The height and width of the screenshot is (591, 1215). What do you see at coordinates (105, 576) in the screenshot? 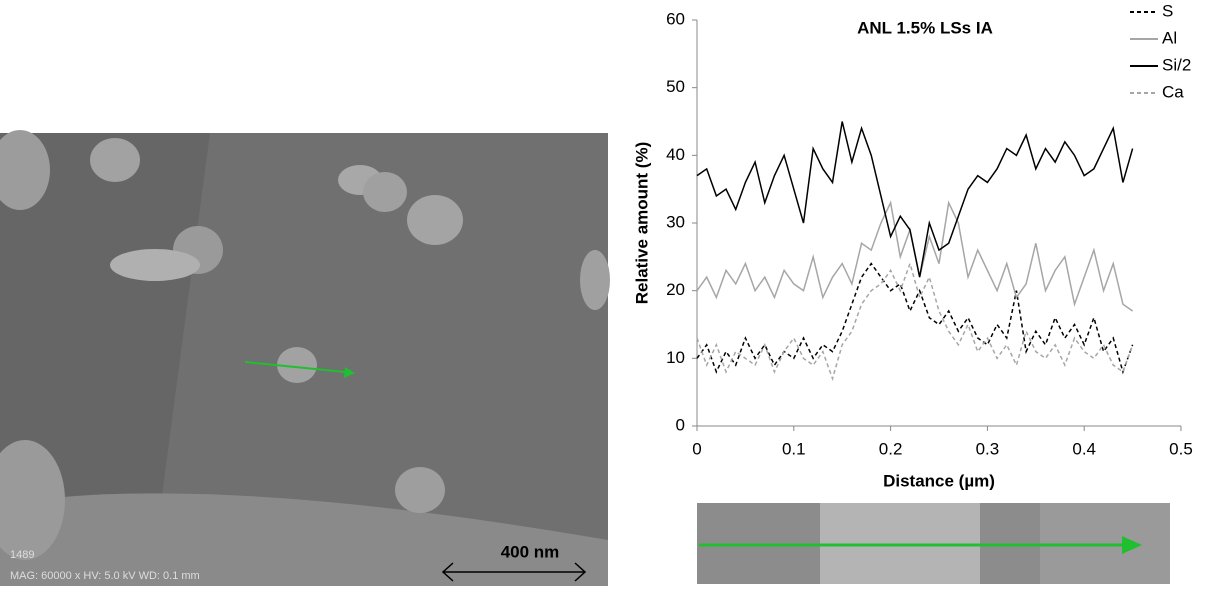
I see `image-info: MAG: 60000 x HV: 5.0 kV WD: 0.1 mm` at bounding box center [105, 576].